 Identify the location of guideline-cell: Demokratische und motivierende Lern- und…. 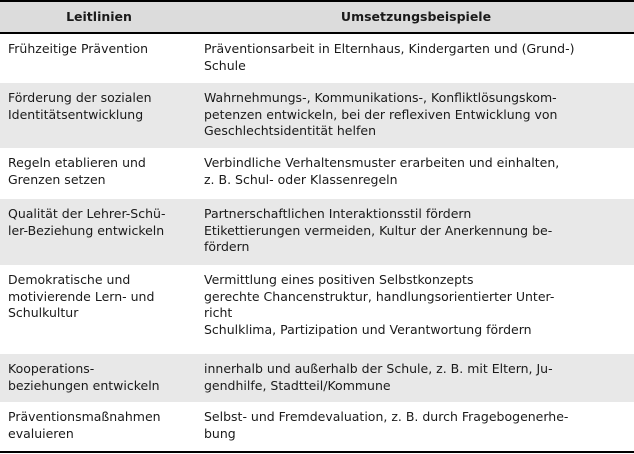
(81, 296).